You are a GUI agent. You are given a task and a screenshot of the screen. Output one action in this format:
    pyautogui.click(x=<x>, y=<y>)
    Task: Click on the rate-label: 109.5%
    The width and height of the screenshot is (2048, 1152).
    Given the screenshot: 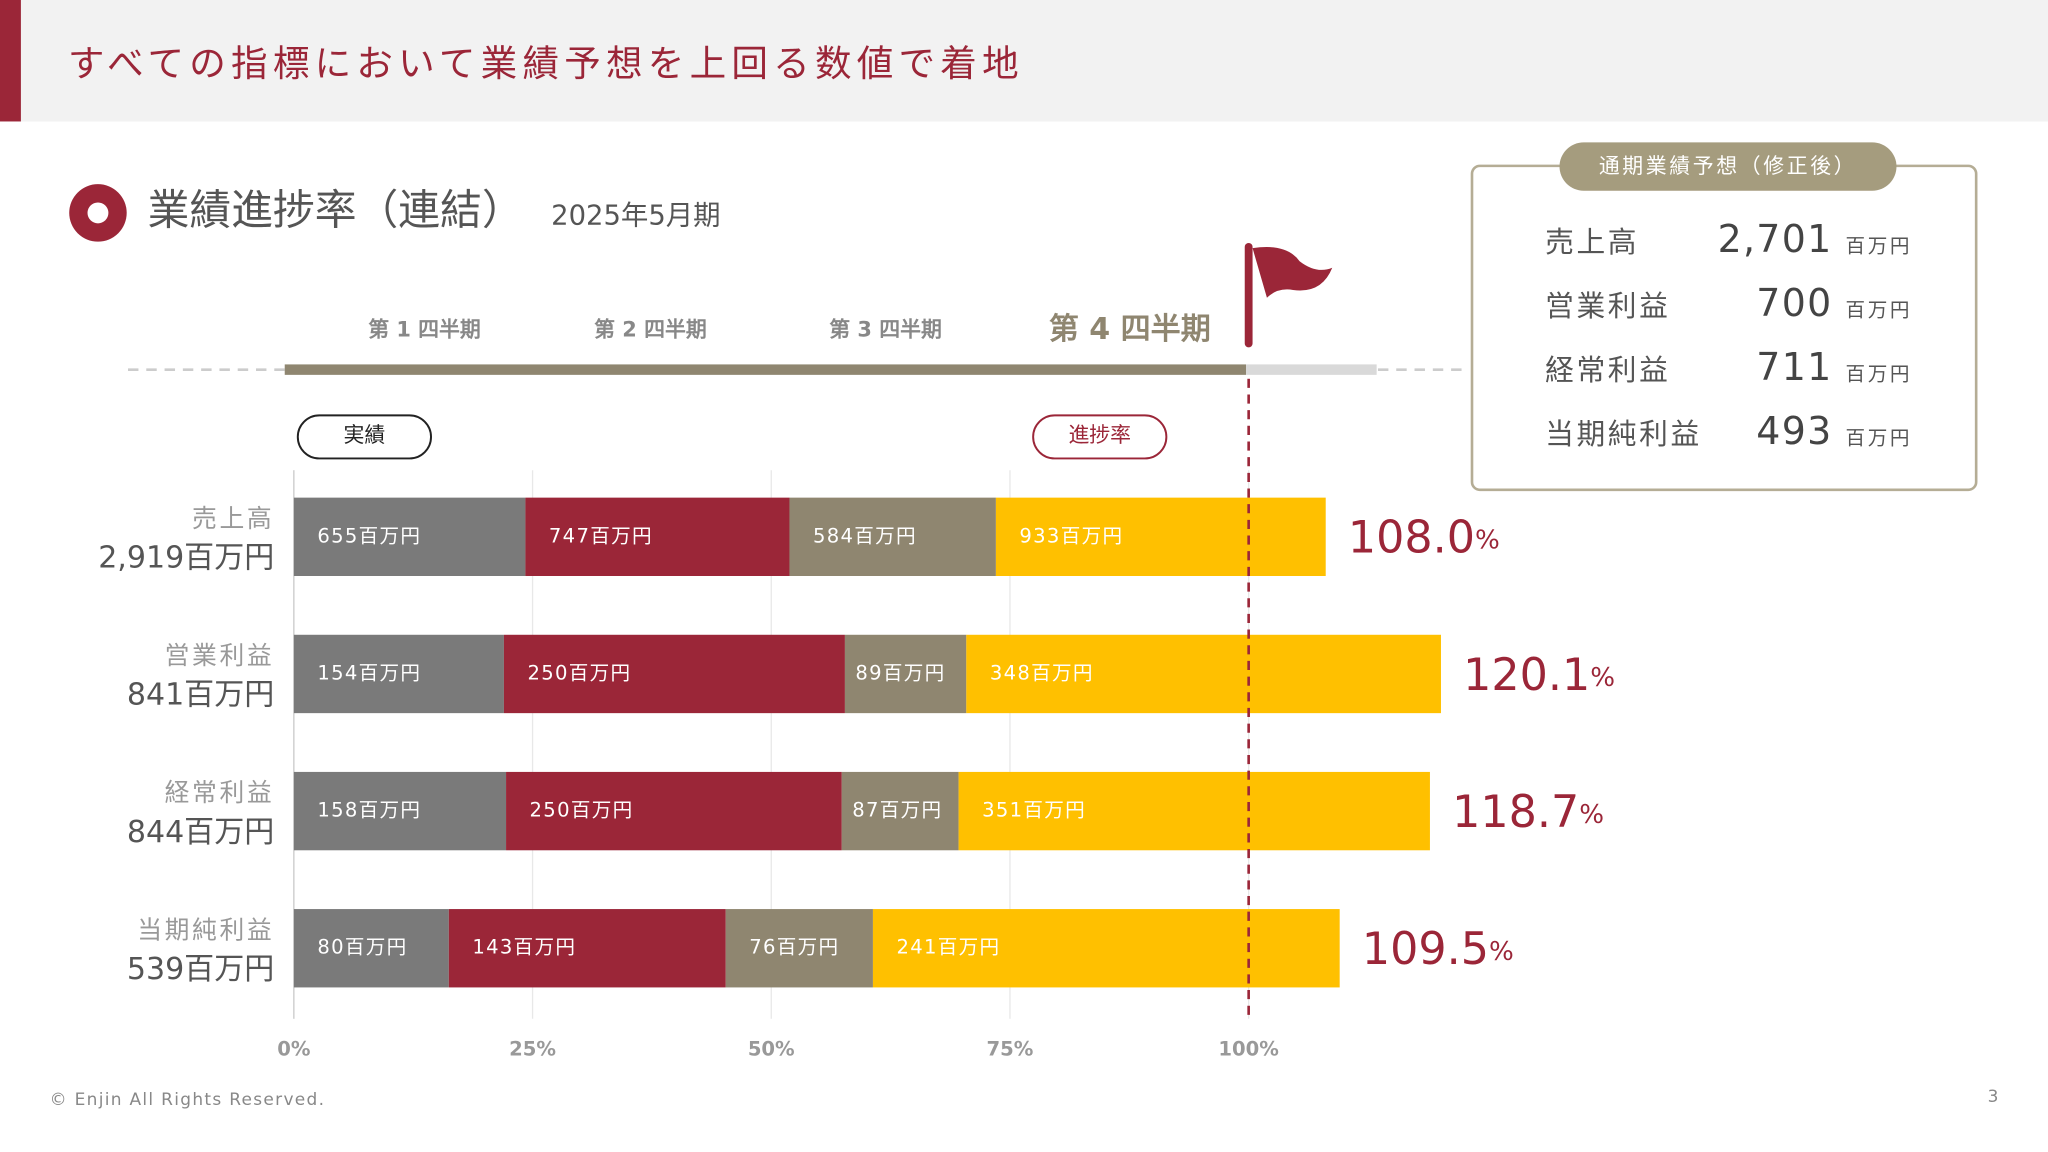 What is the action you would take?
    pyautogui.click(x=1438, y=949)
    